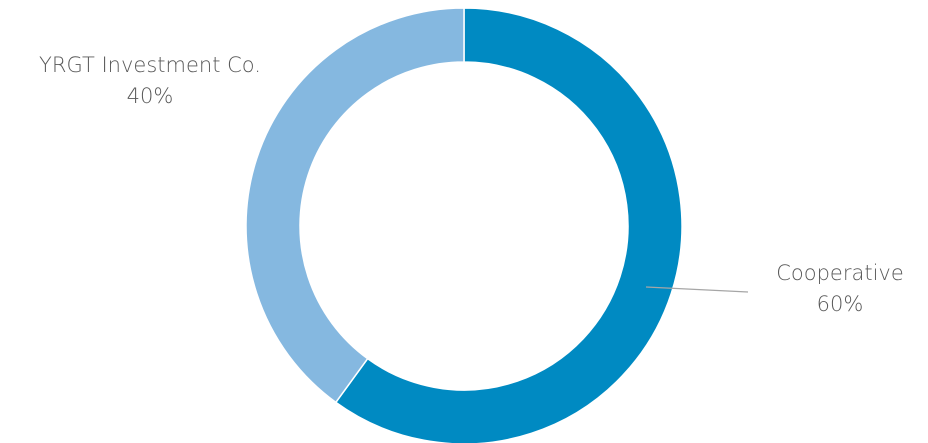  Describe the element at coordinates (697, 289) in the screenshot. I see `leader-line-cooperative` at that location.